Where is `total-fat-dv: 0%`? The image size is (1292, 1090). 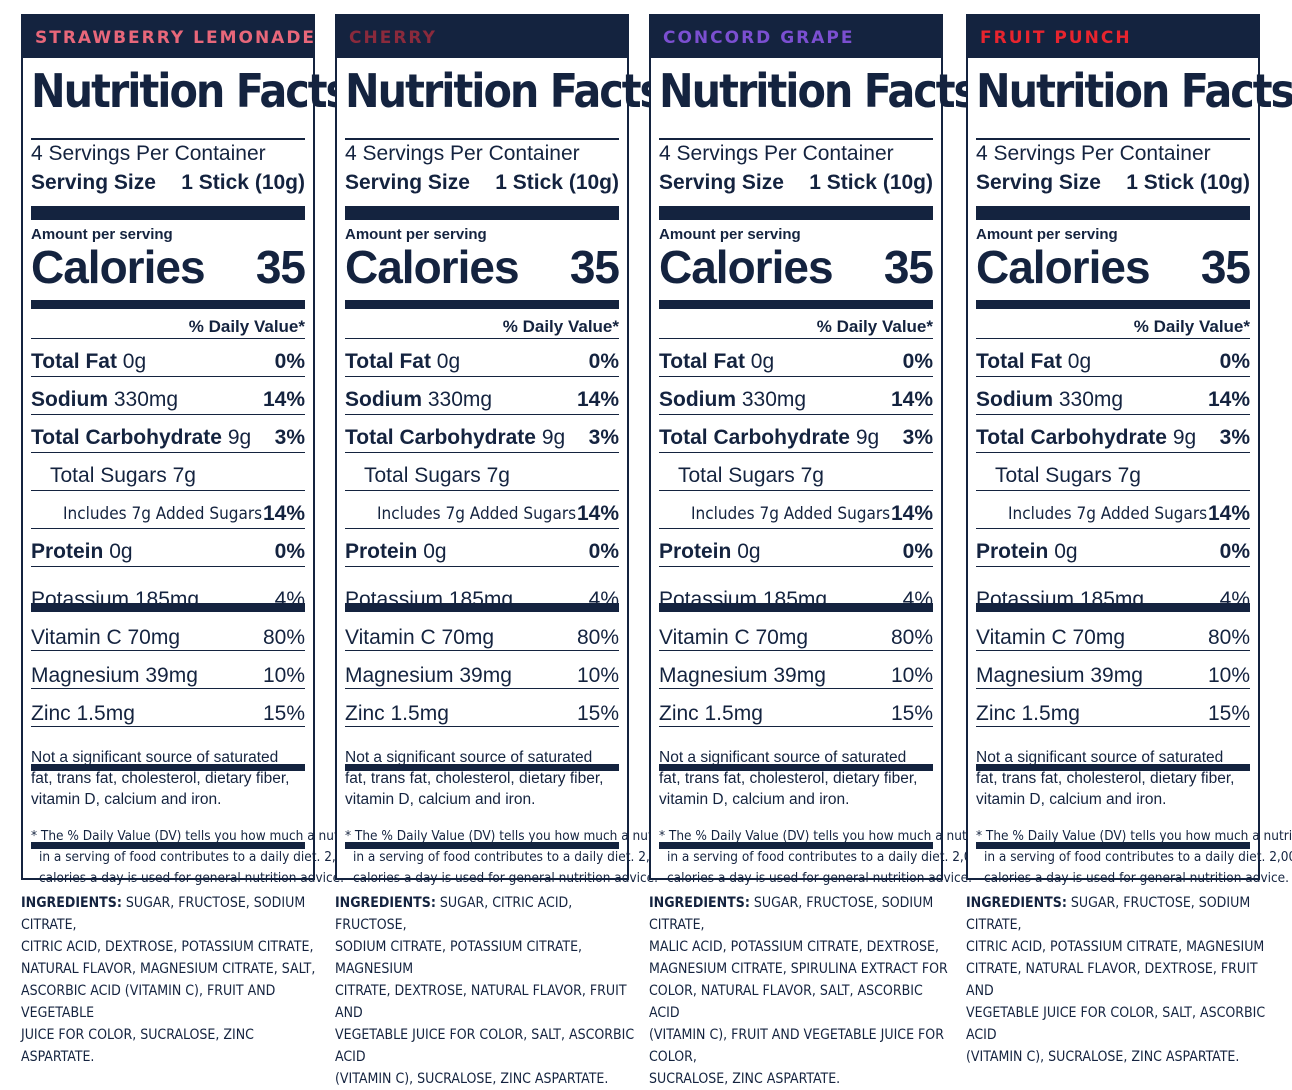
total-fat-dv: 0% is located at coordinates (1235, 362).